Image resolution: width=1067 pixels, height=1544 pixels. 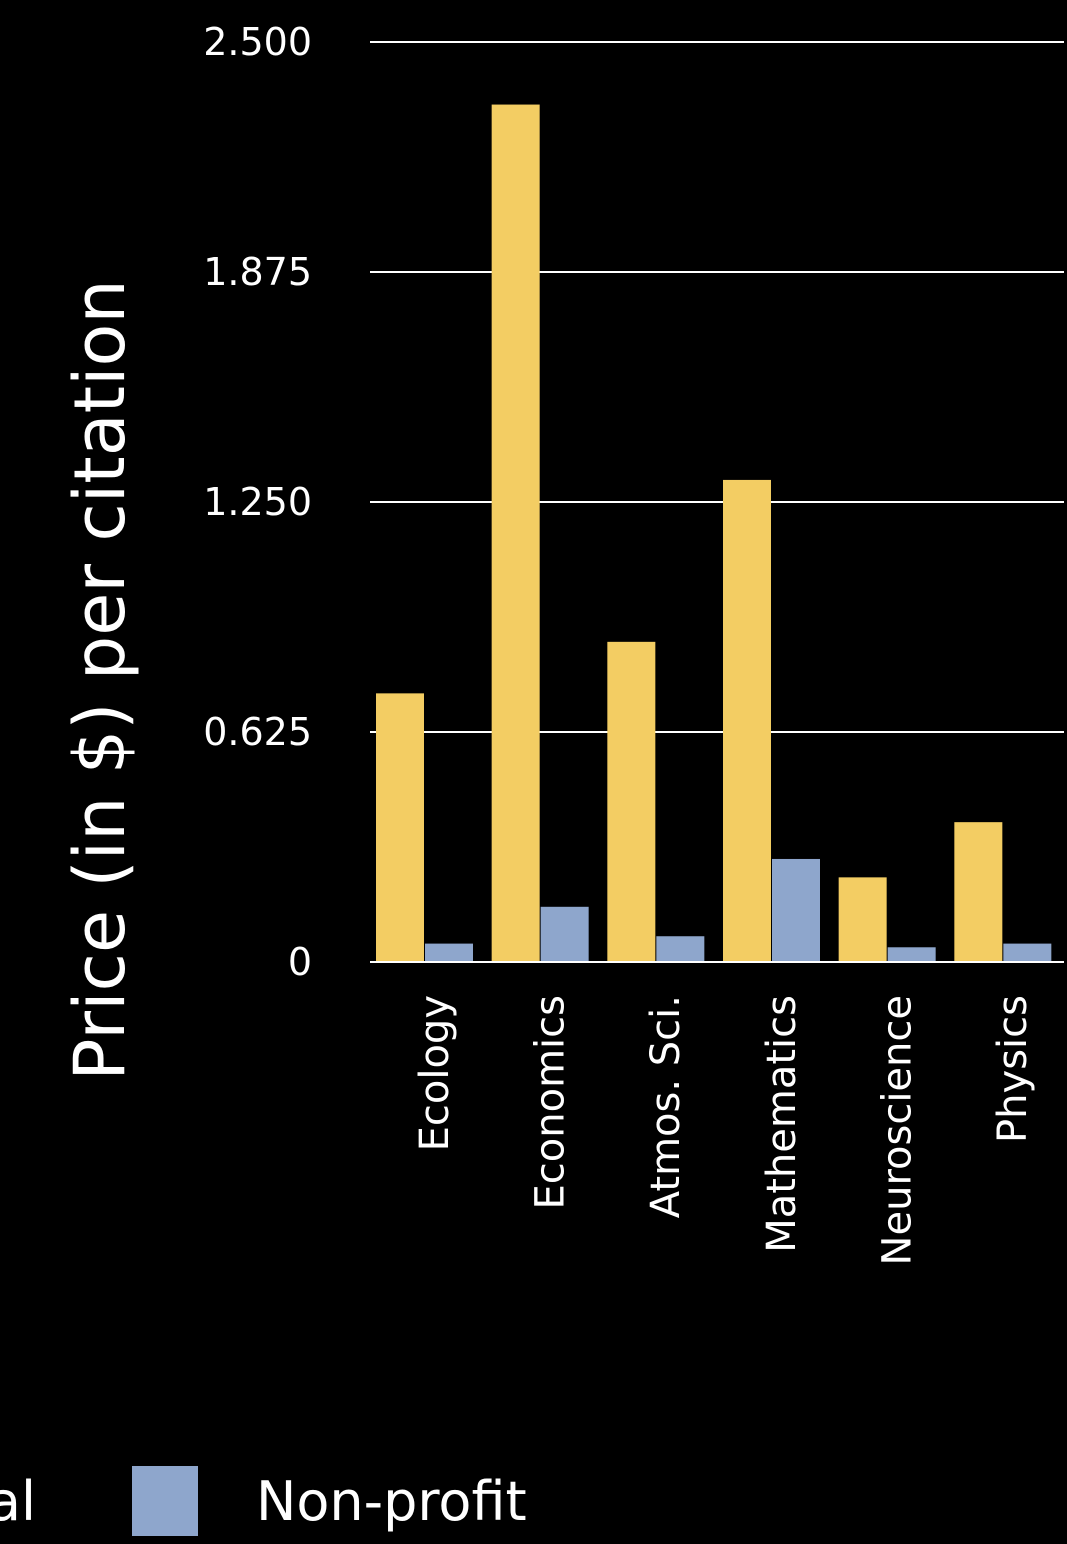 I want to click on legend-label-non-profit: Non-profit, so click(x=391, y=1501).